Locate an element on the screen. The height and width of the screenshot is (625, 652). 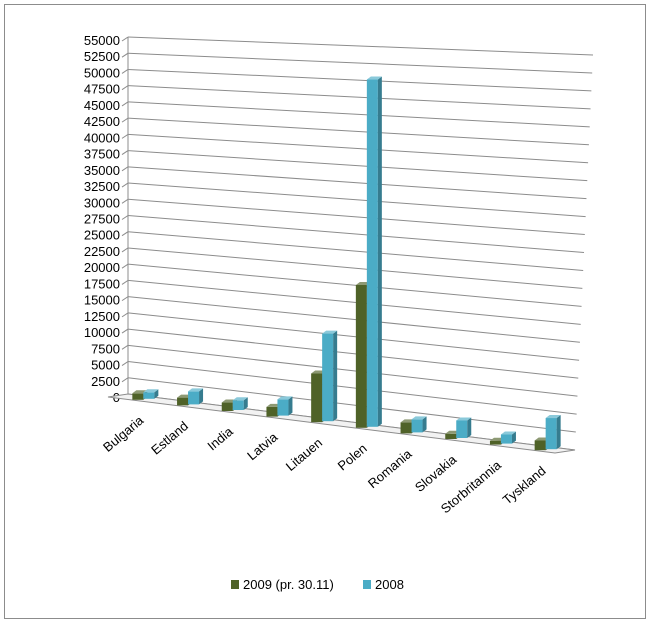
y-tick-label: 50000 is located at coordinates (102, 72).